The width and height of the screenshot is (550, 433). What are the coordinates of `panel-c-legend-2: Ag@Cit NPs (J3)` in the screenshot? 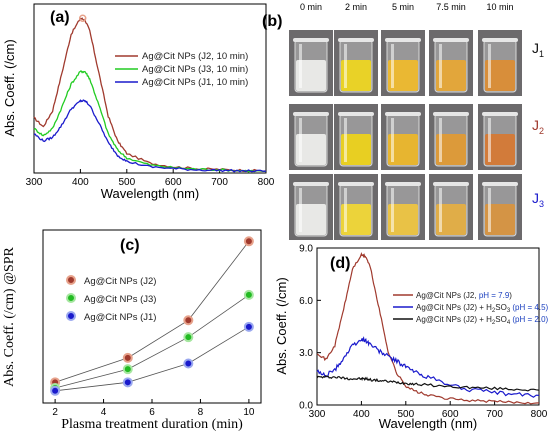 It's located at (120, 299).